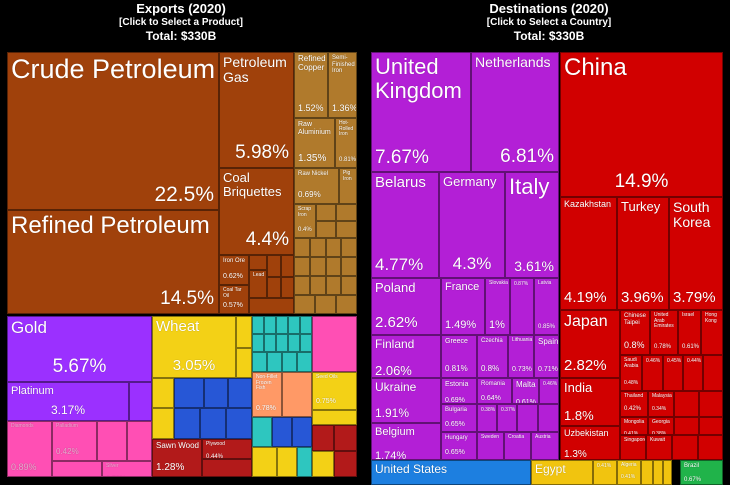 The height and width of the screenshot is (485, 730). What do you see at coordinates (472, 225) in the screenshot?
I see `dest-germany: Germany 4.3%` at bounding box center [472, 225].